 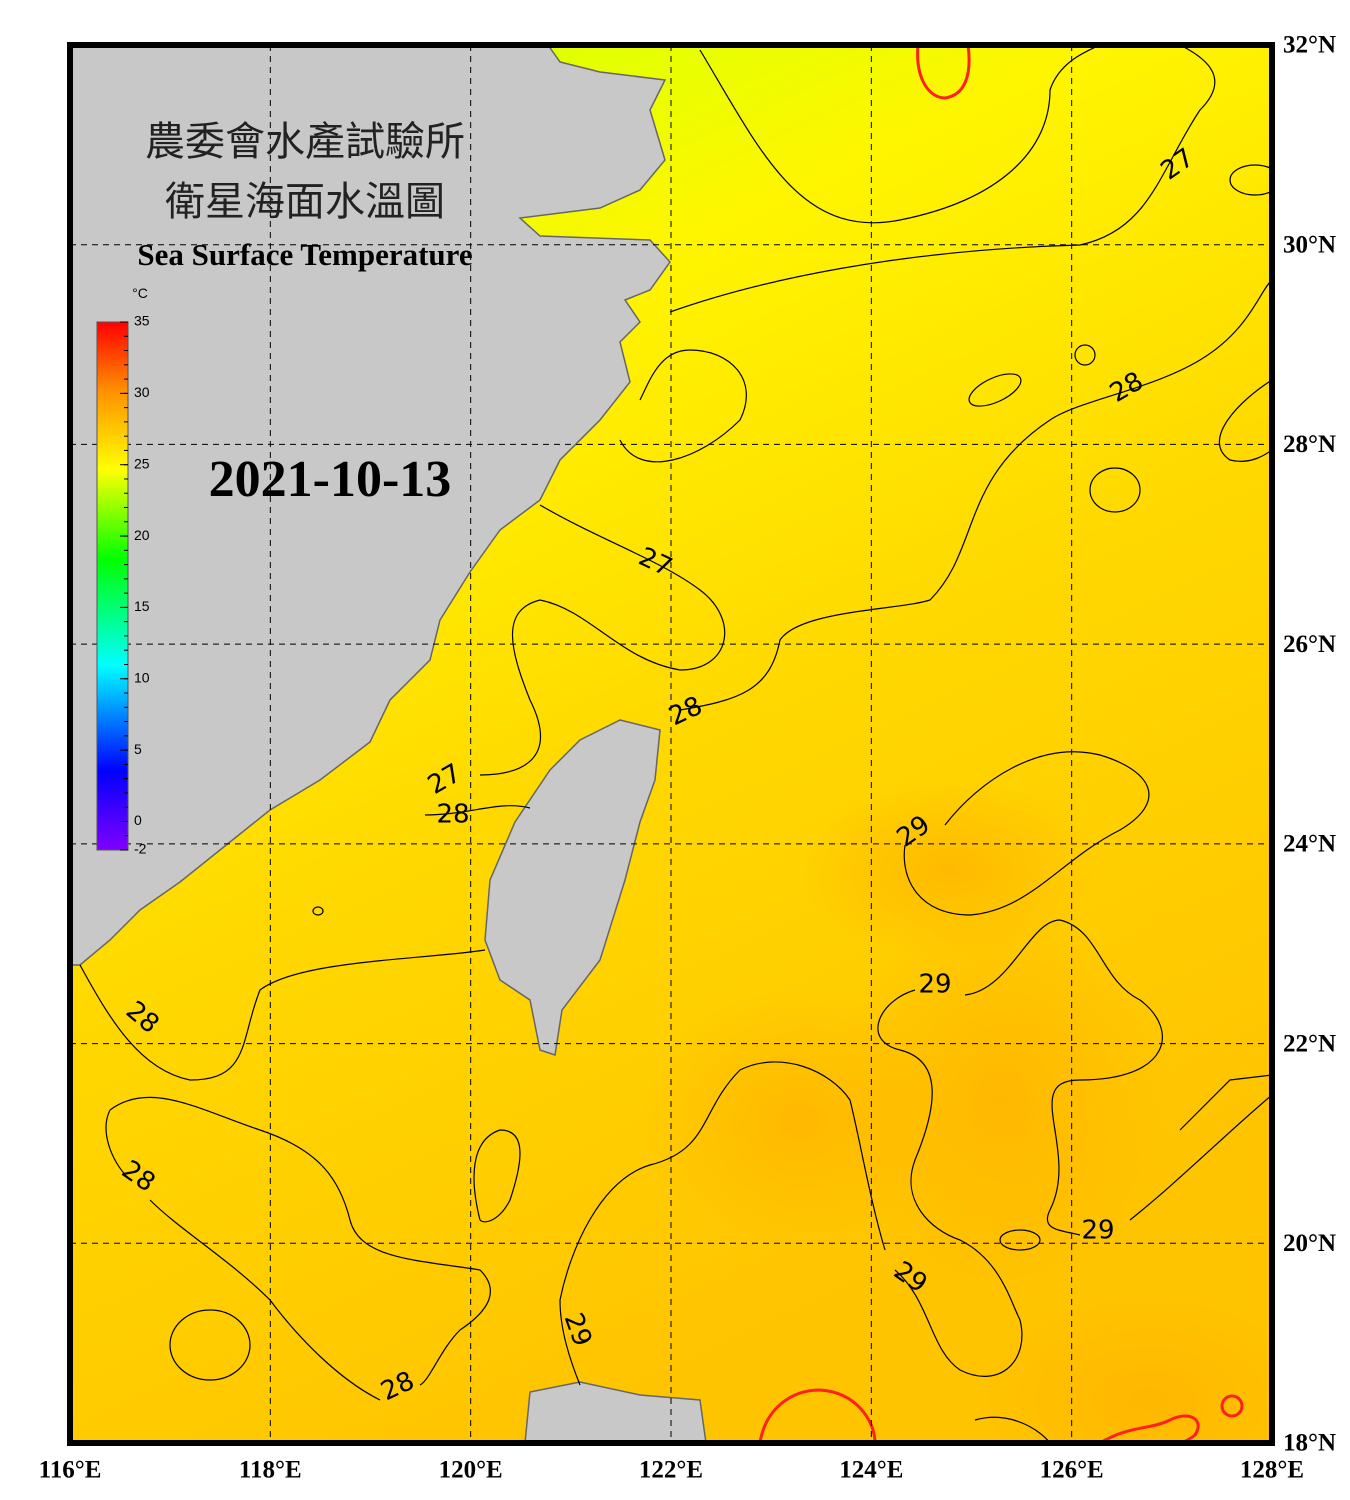 What do you see at coordinates (142, 677) in the screenshot?
I see `colorbar-tick-label: 10` at bounding box center [142, 677].